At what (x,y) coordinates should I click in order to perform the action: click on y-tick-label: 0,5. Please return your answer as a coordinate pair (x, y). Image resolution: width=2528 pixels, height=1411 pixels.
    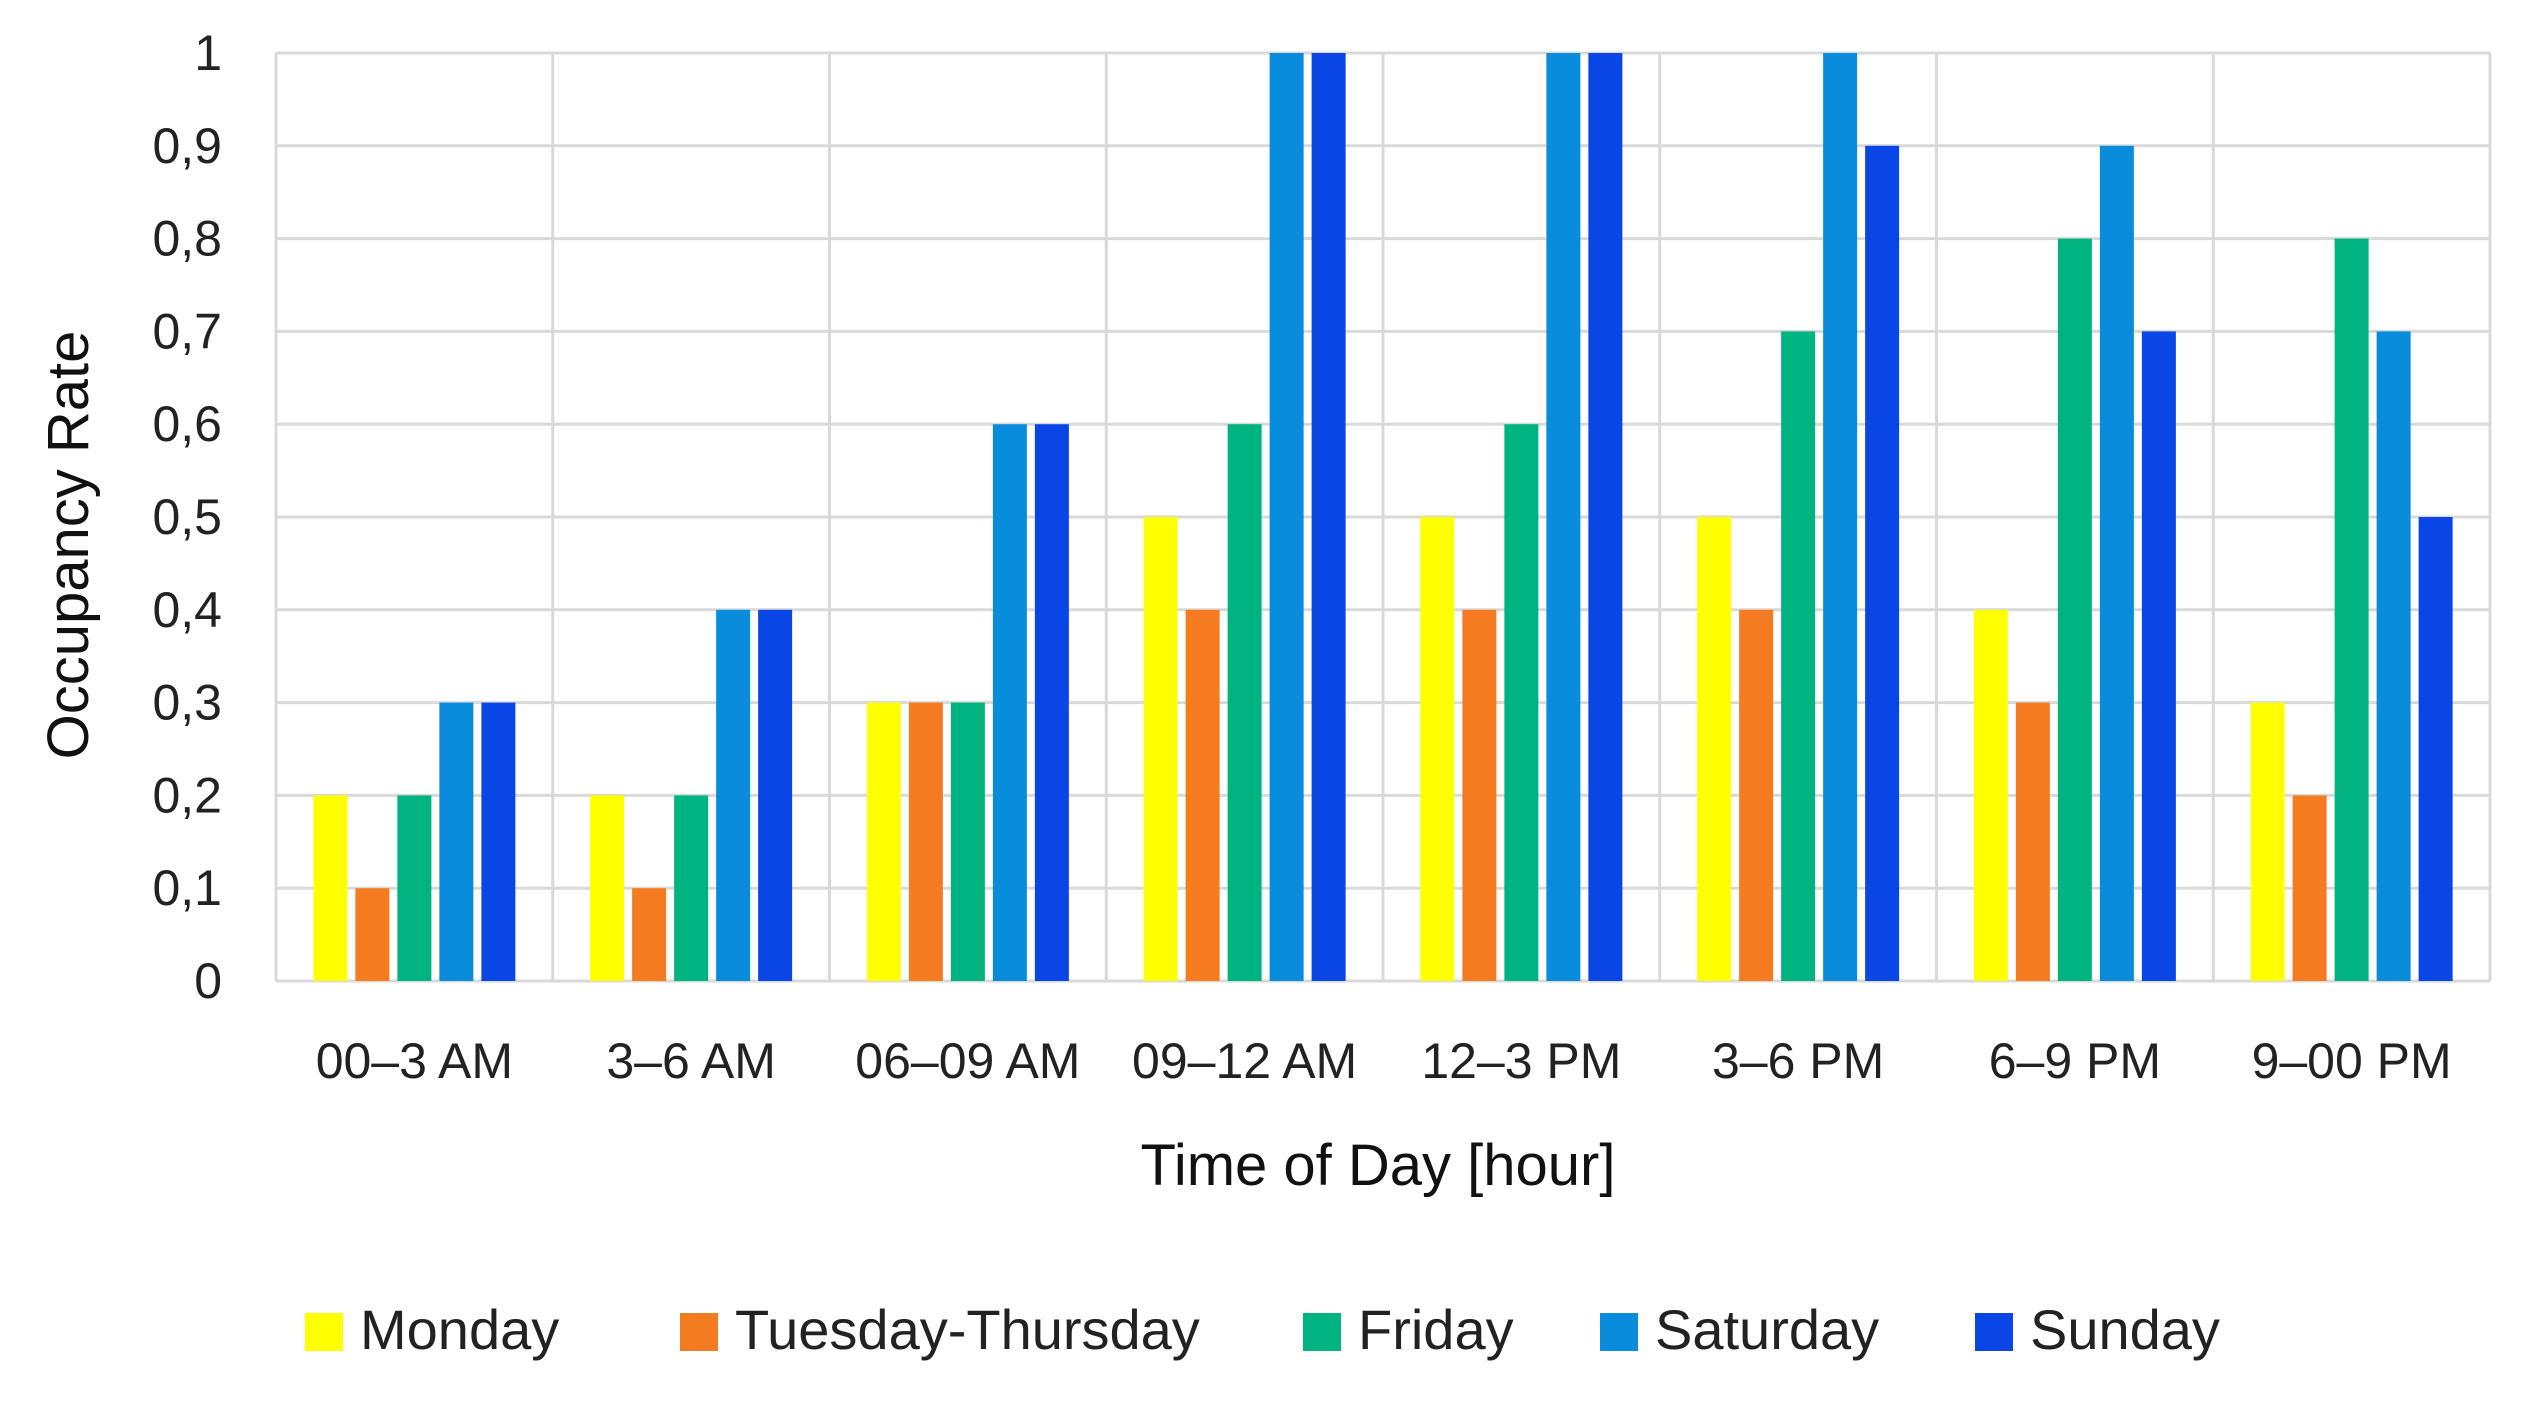
    Looking at the image, I should click on (187, 517).